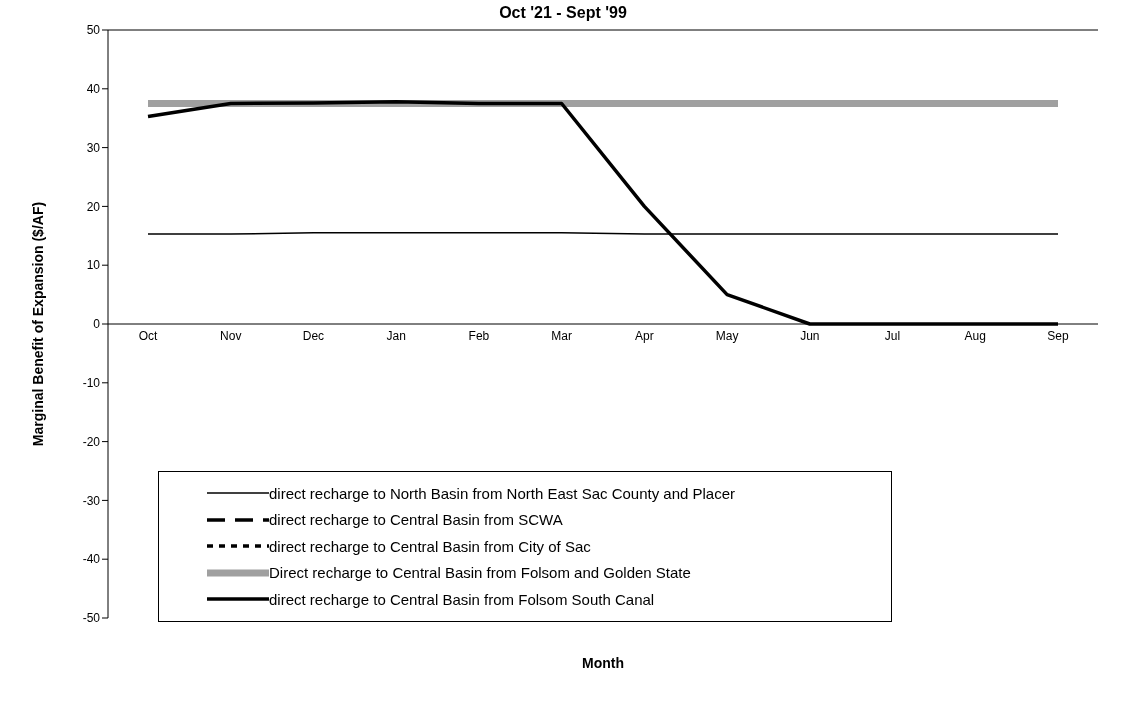 The width and height of the screenshot is (1129, 712). I want to click on x-tick-label: Jun, so click(810, 336).